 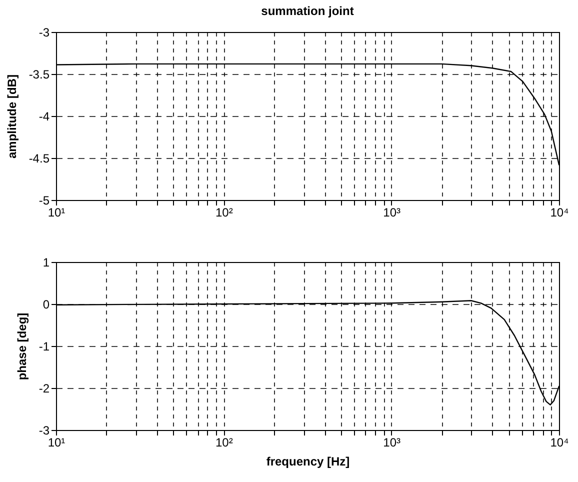 What do you see at coordinates (46, 305) in the screenshot?
I see `y-tick-label: 0` at bounding box center [46, 305].